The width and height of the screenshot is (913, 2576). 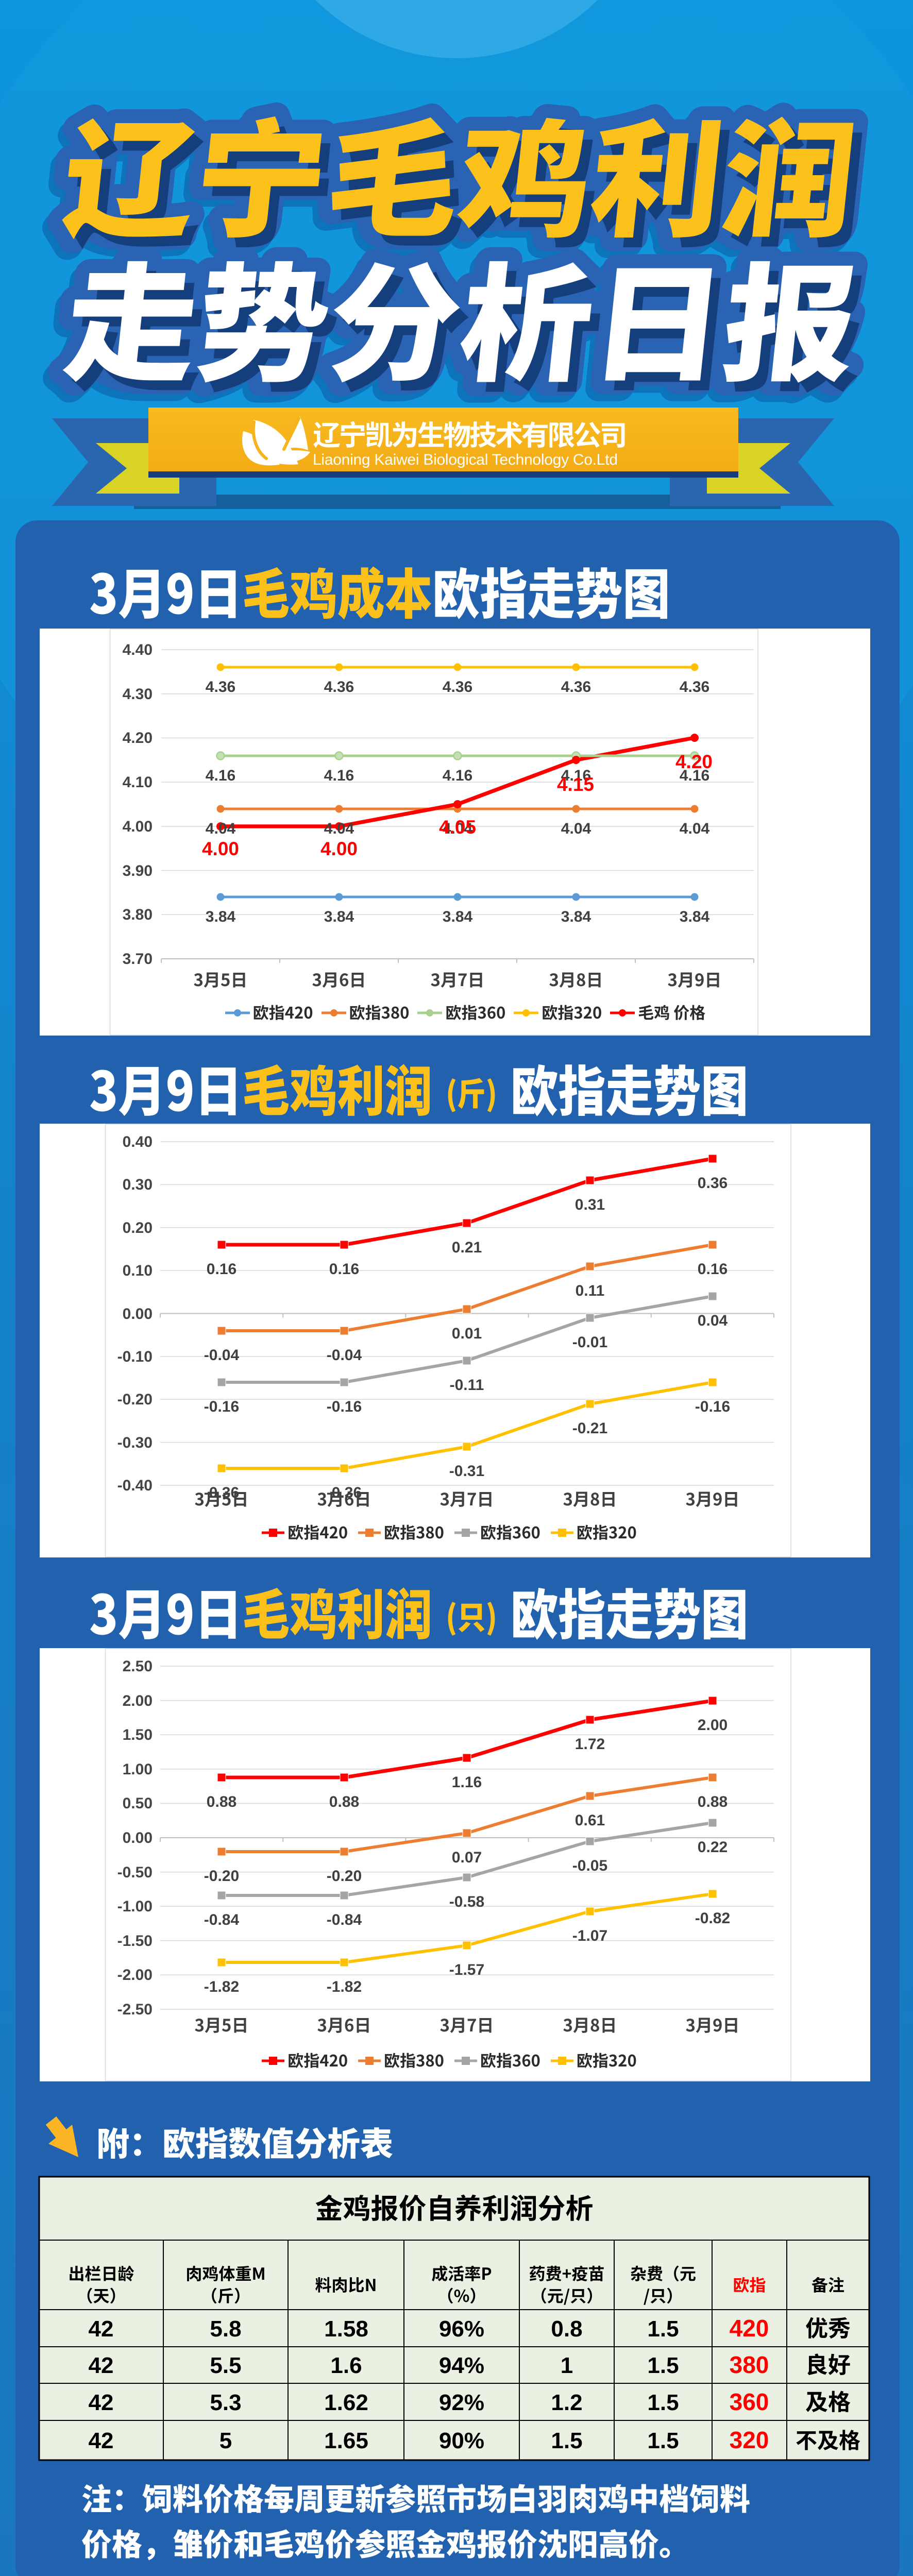 What do you see at coordinates (135, 2010) in the screenshot?
I see `svg-text: -2.50` at bounding box center [135, 2010].